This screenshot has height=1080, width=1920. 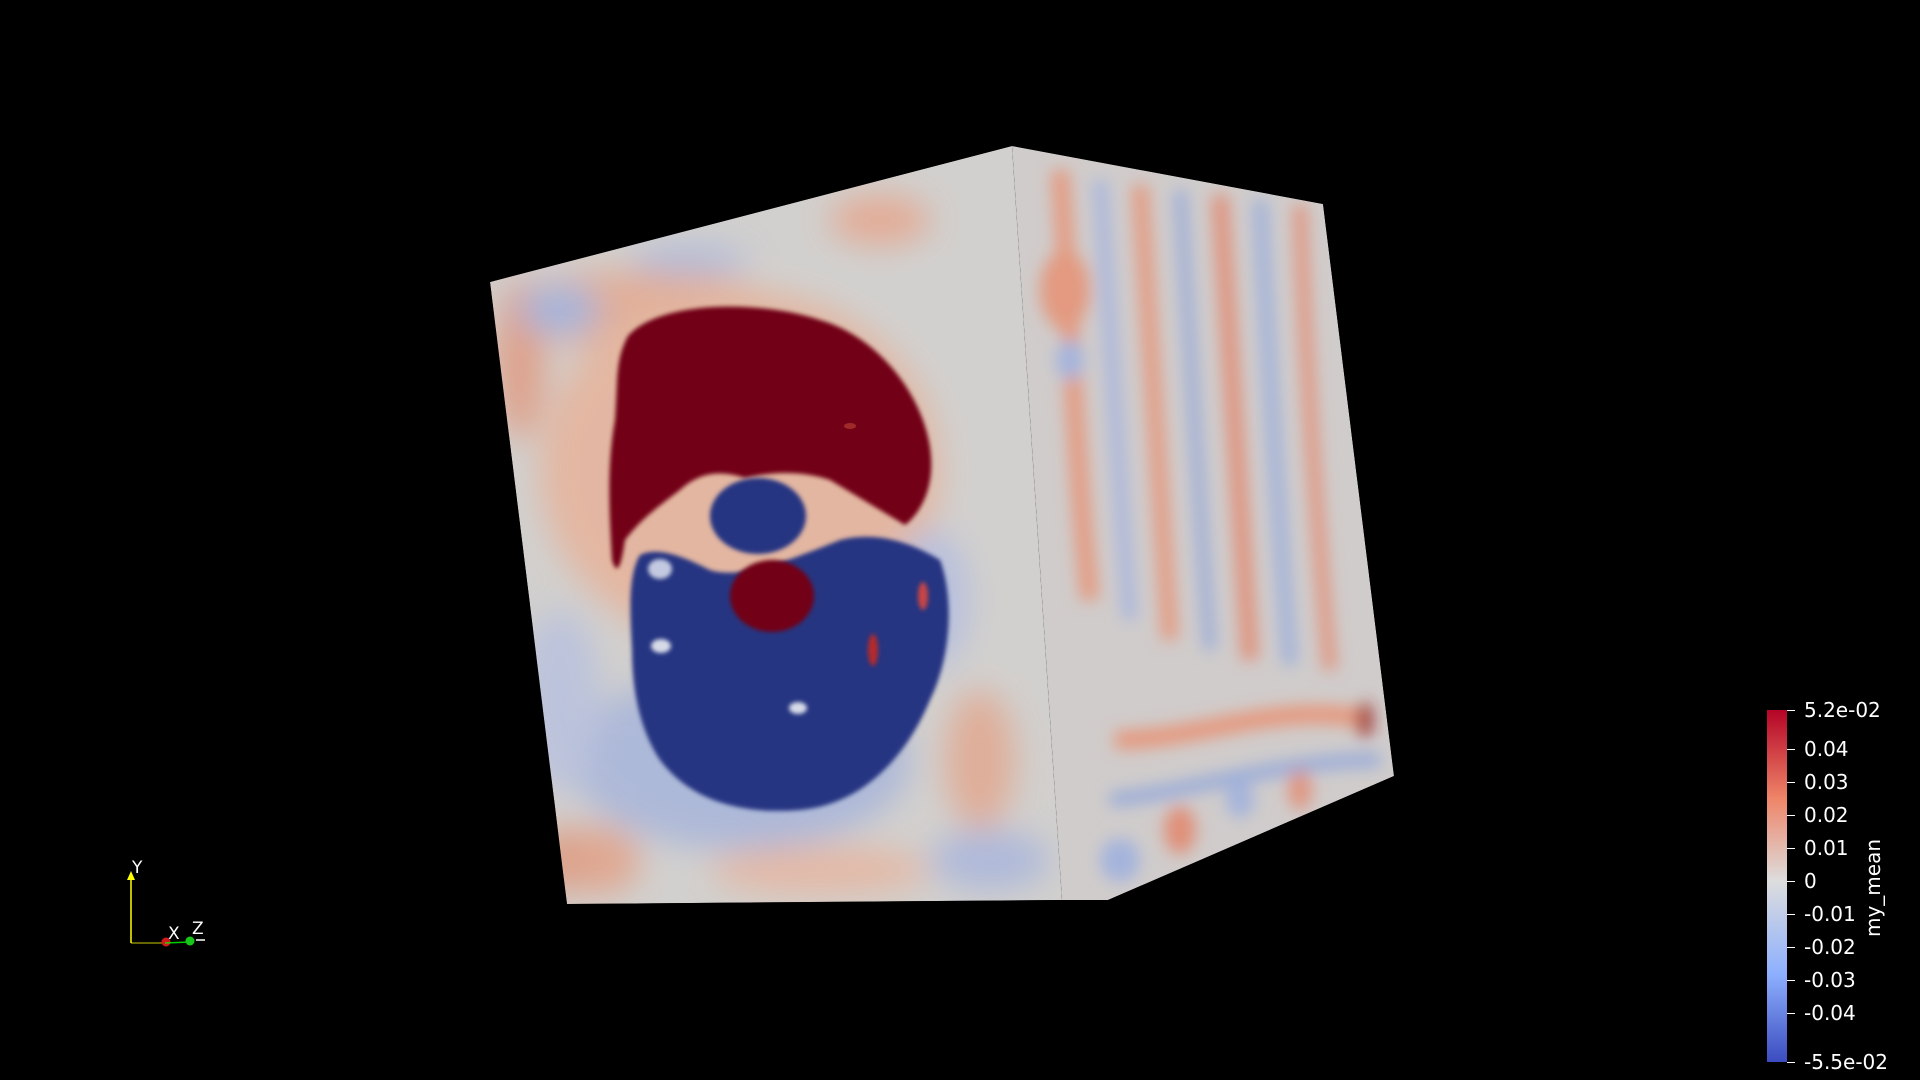 I want to click on z-axis-label: Z, so click(x=198, y=929).